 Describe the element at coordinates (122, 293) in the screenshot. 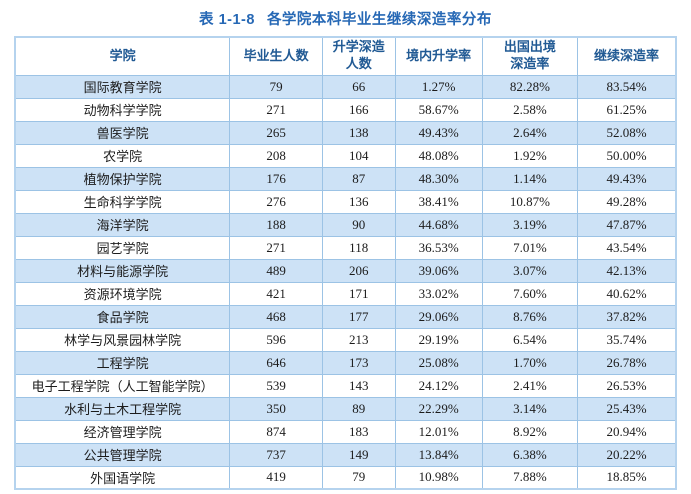

I see `college-name-cell: 资源环境学院` at that location.